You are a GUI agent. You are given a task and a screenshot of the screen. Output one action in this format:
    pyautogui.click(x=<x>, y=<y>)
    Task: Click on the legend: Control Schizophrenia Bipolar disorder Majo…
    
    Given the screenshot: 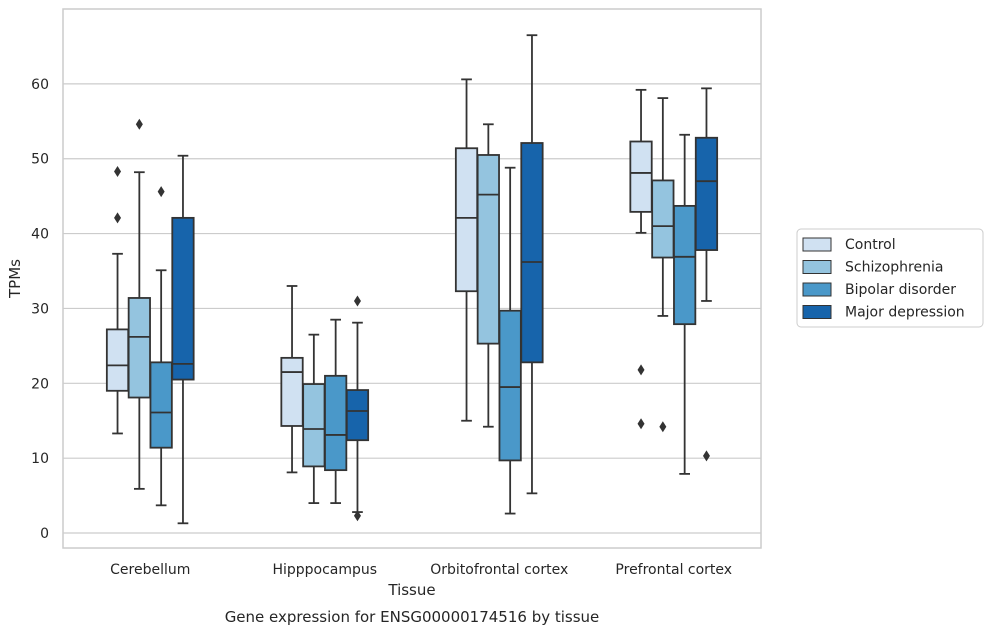 What is the action you would take?
    pyautogui.click(x=890, y=278)
    